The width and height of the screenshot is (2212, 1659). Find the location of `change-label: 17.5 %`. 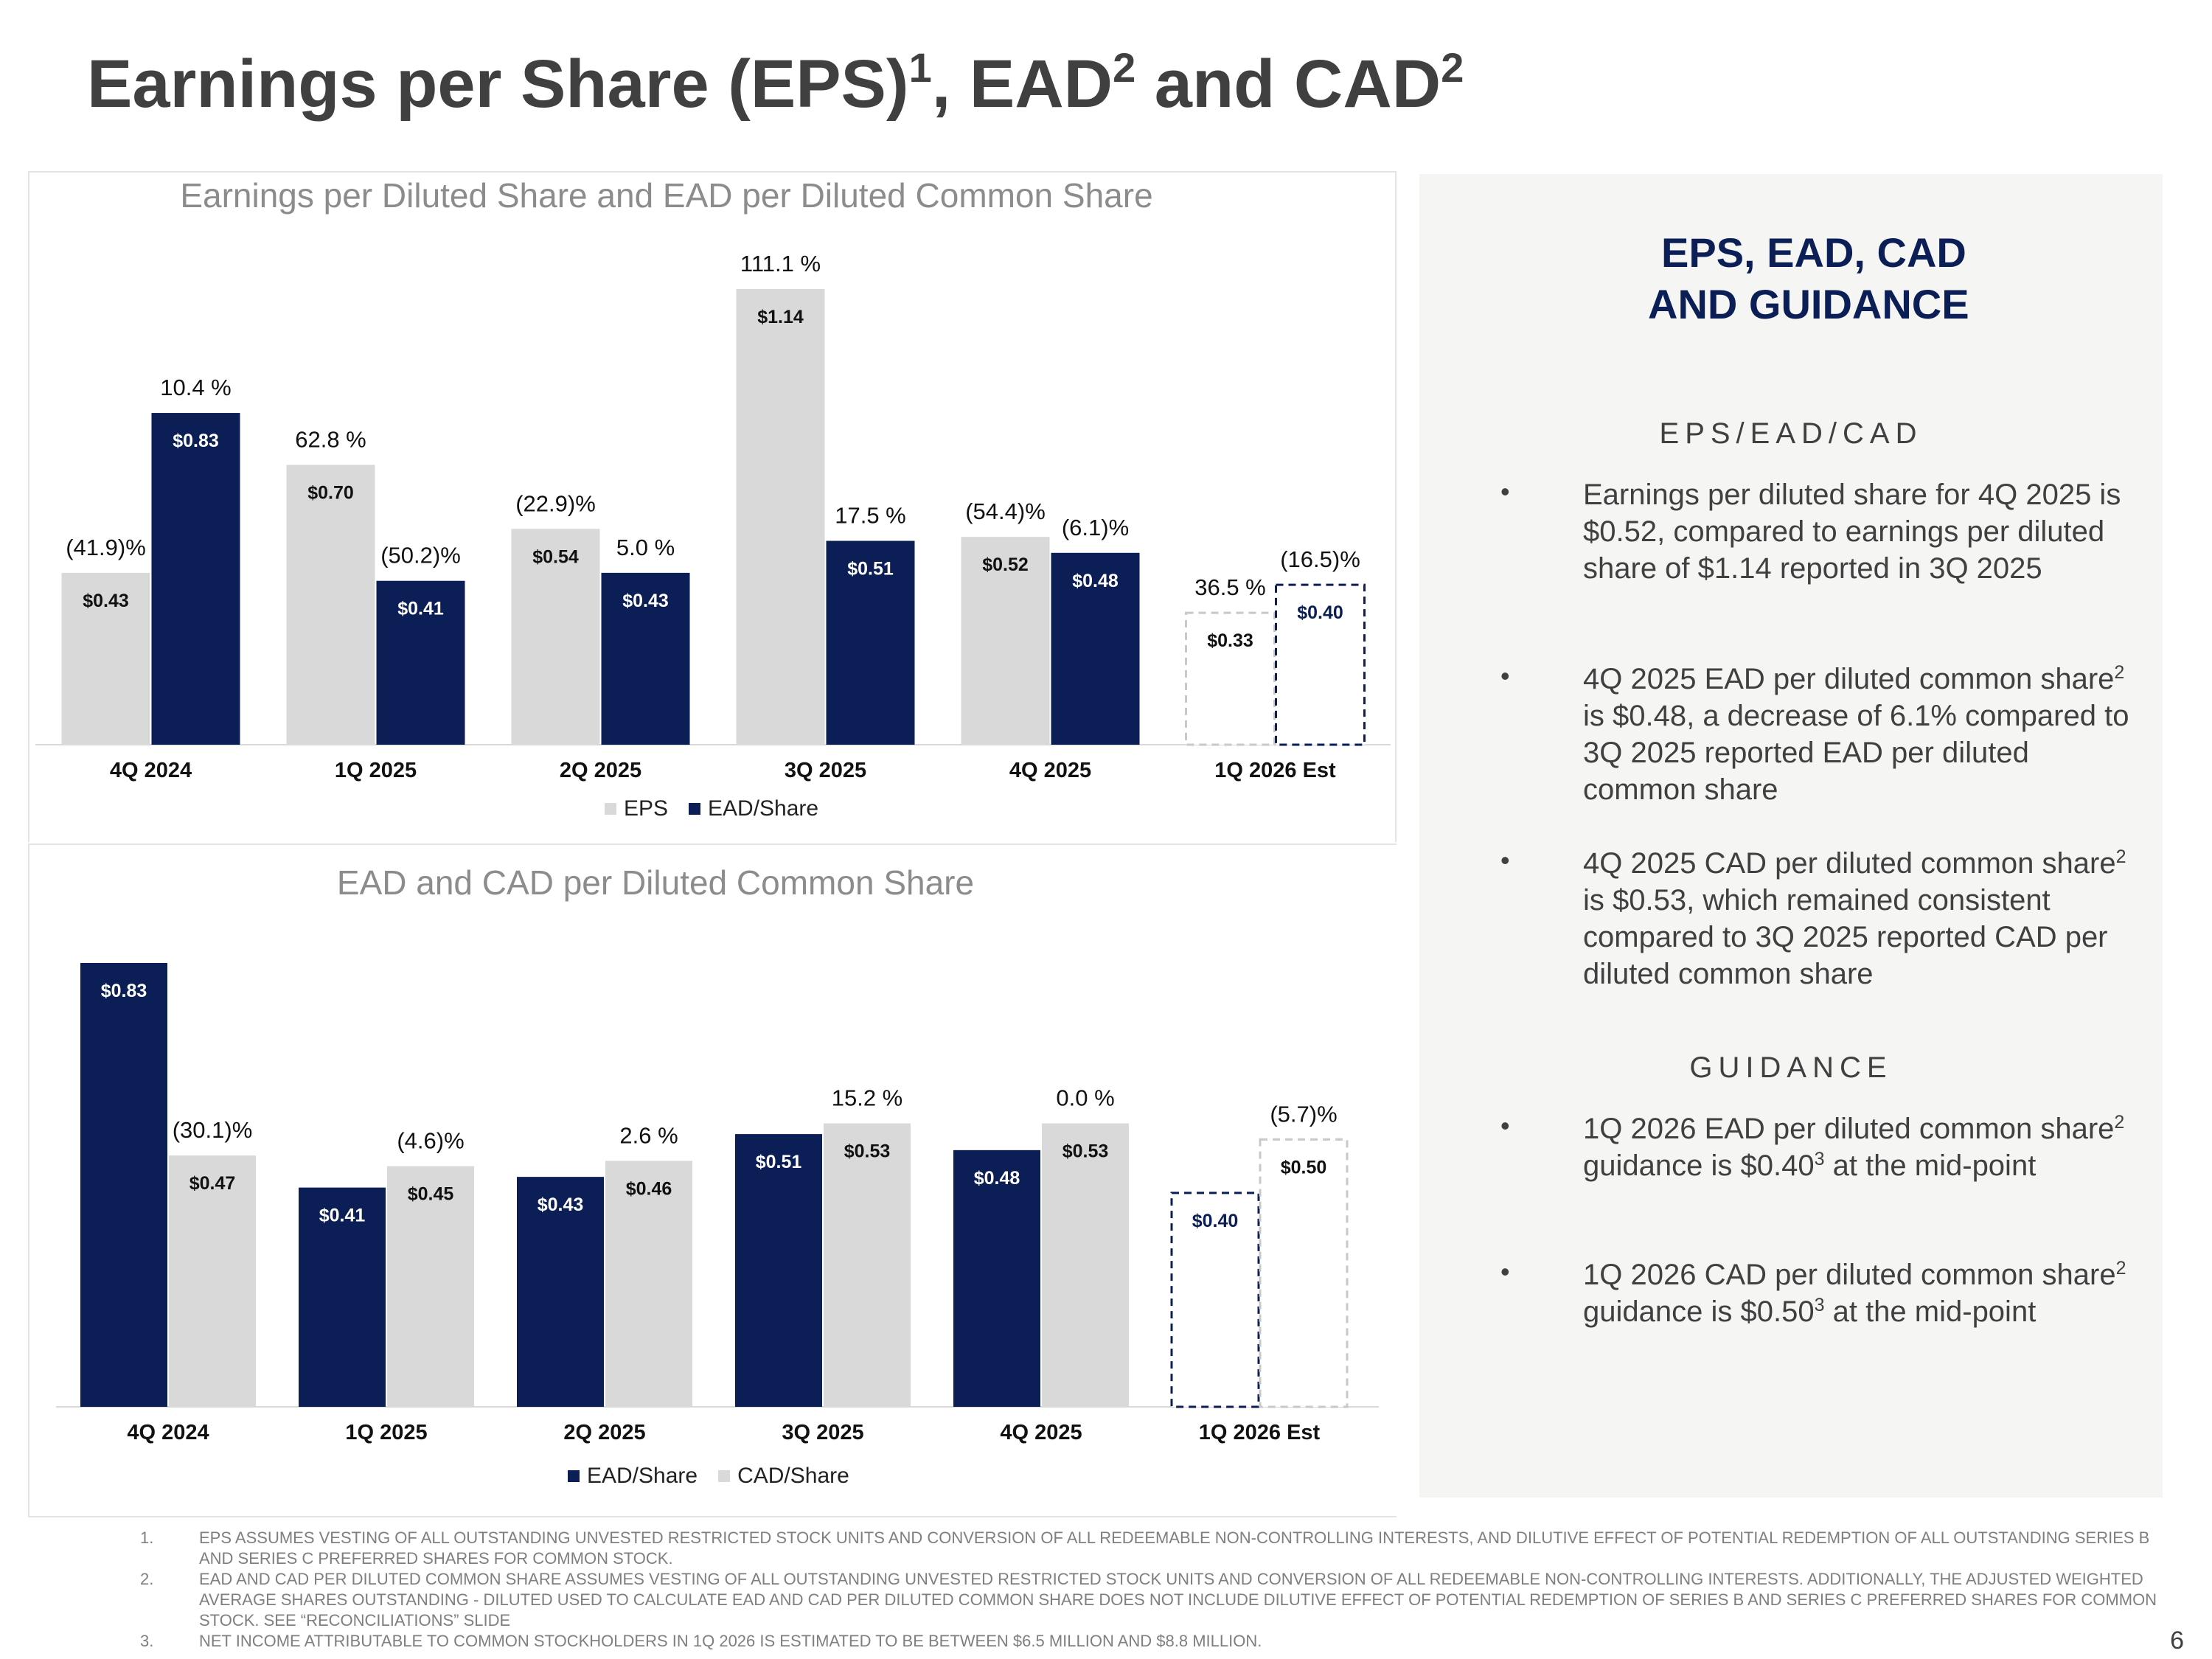

change-label: 17.5 % is located at coordinates (870, 516).